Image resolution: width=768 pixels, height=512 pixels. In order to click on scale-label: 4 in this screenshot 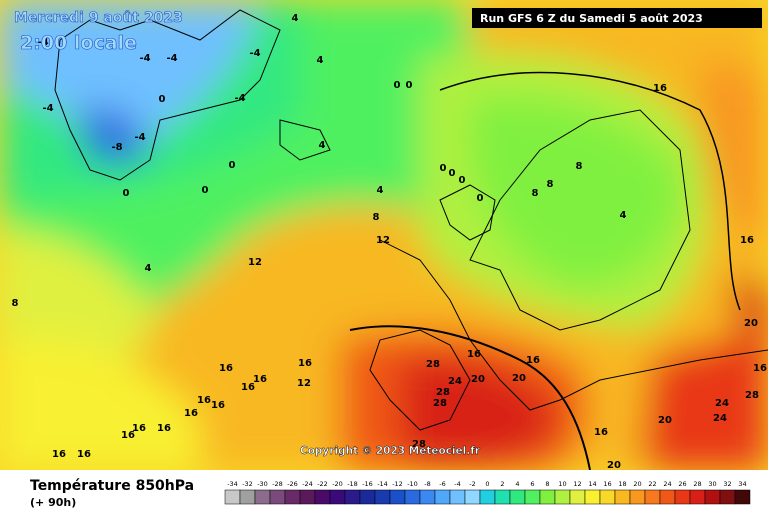, I will do `click(517, 484)`.